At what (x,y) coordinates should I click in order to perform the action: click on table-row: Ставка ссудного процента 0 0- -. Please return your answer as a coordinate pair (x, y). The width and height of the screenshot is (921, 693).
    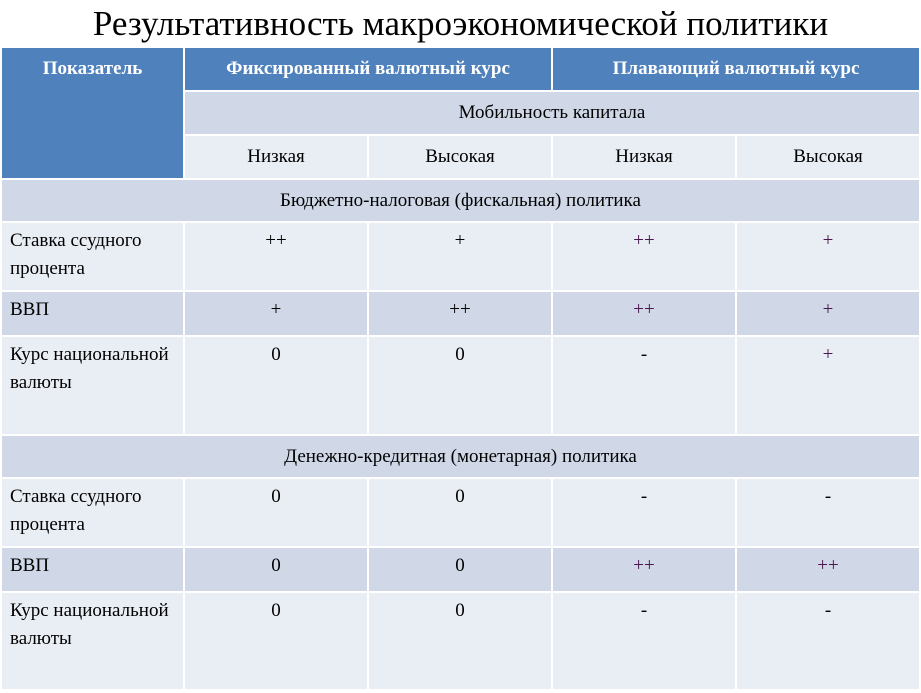
    Looking at the image, I should click on (460, 512).